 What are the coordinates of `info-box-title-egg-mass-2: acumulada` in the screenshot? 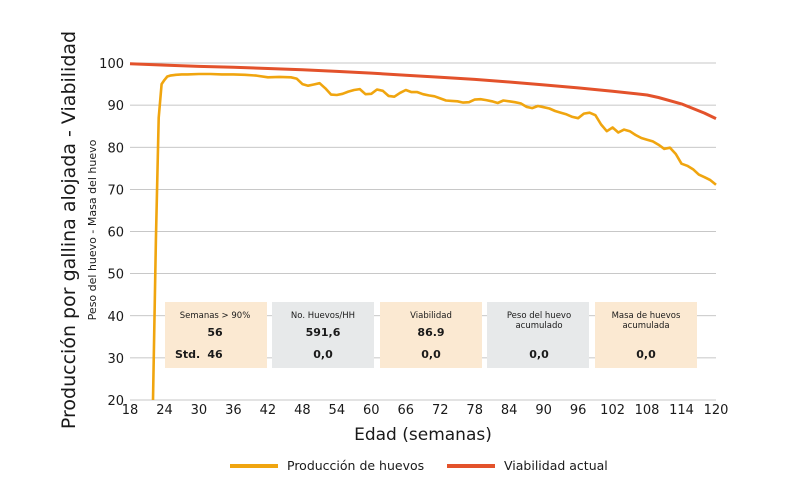 It's located at (645, 326).